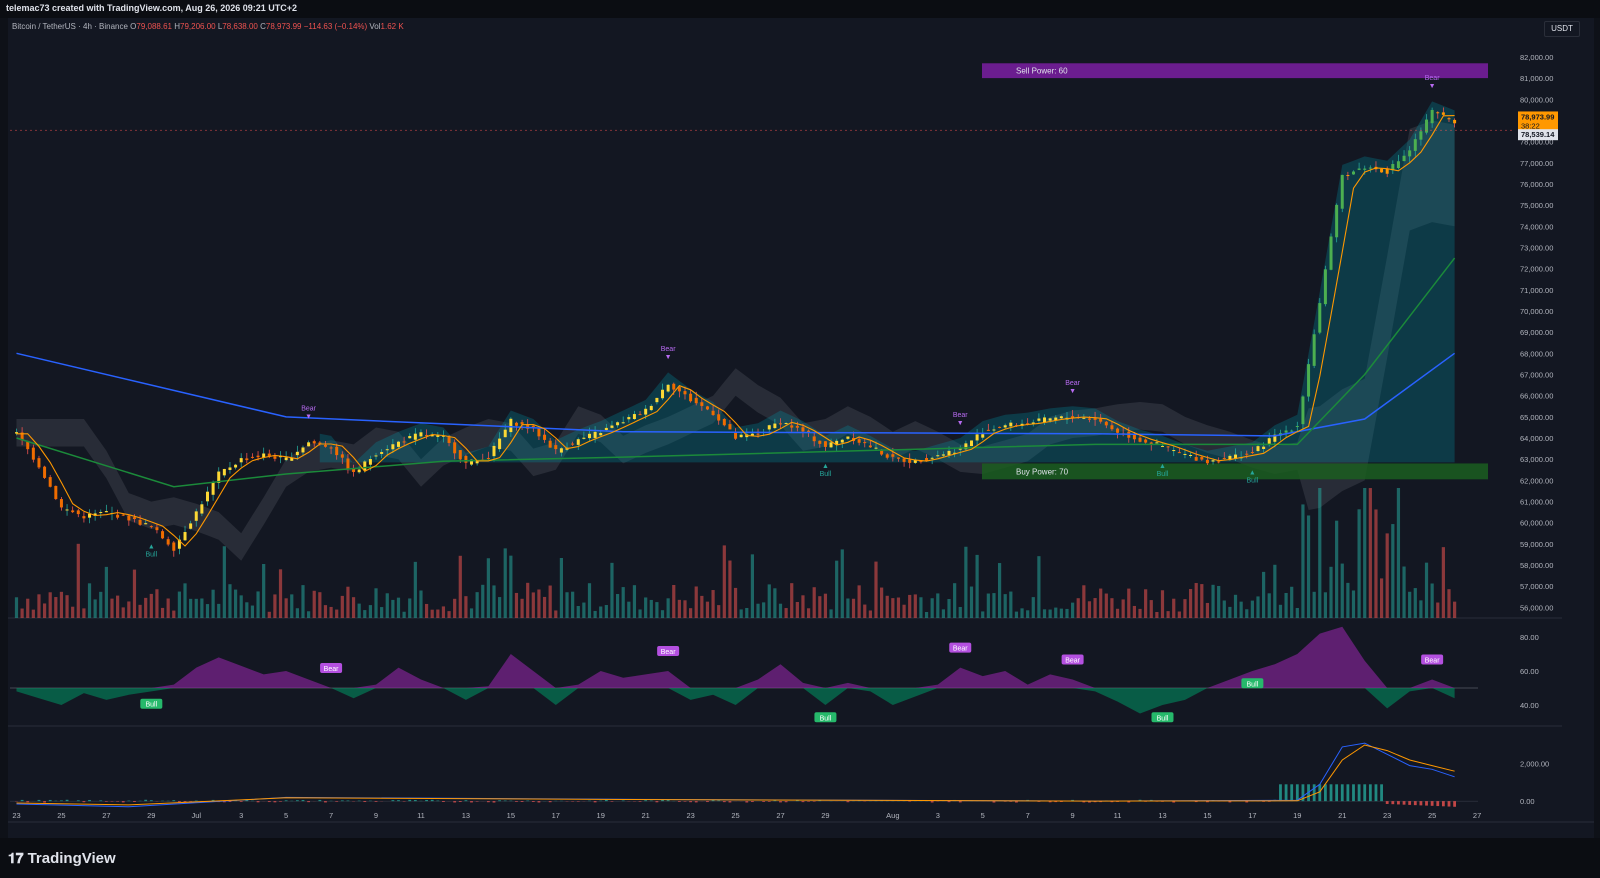 The width and height of the screenshot is (1600, 878). Describe the element at coordinates (62, 858) in the screenshot. I see `tradingview-logo: 𝟏𝟕 TradingView` at that location.